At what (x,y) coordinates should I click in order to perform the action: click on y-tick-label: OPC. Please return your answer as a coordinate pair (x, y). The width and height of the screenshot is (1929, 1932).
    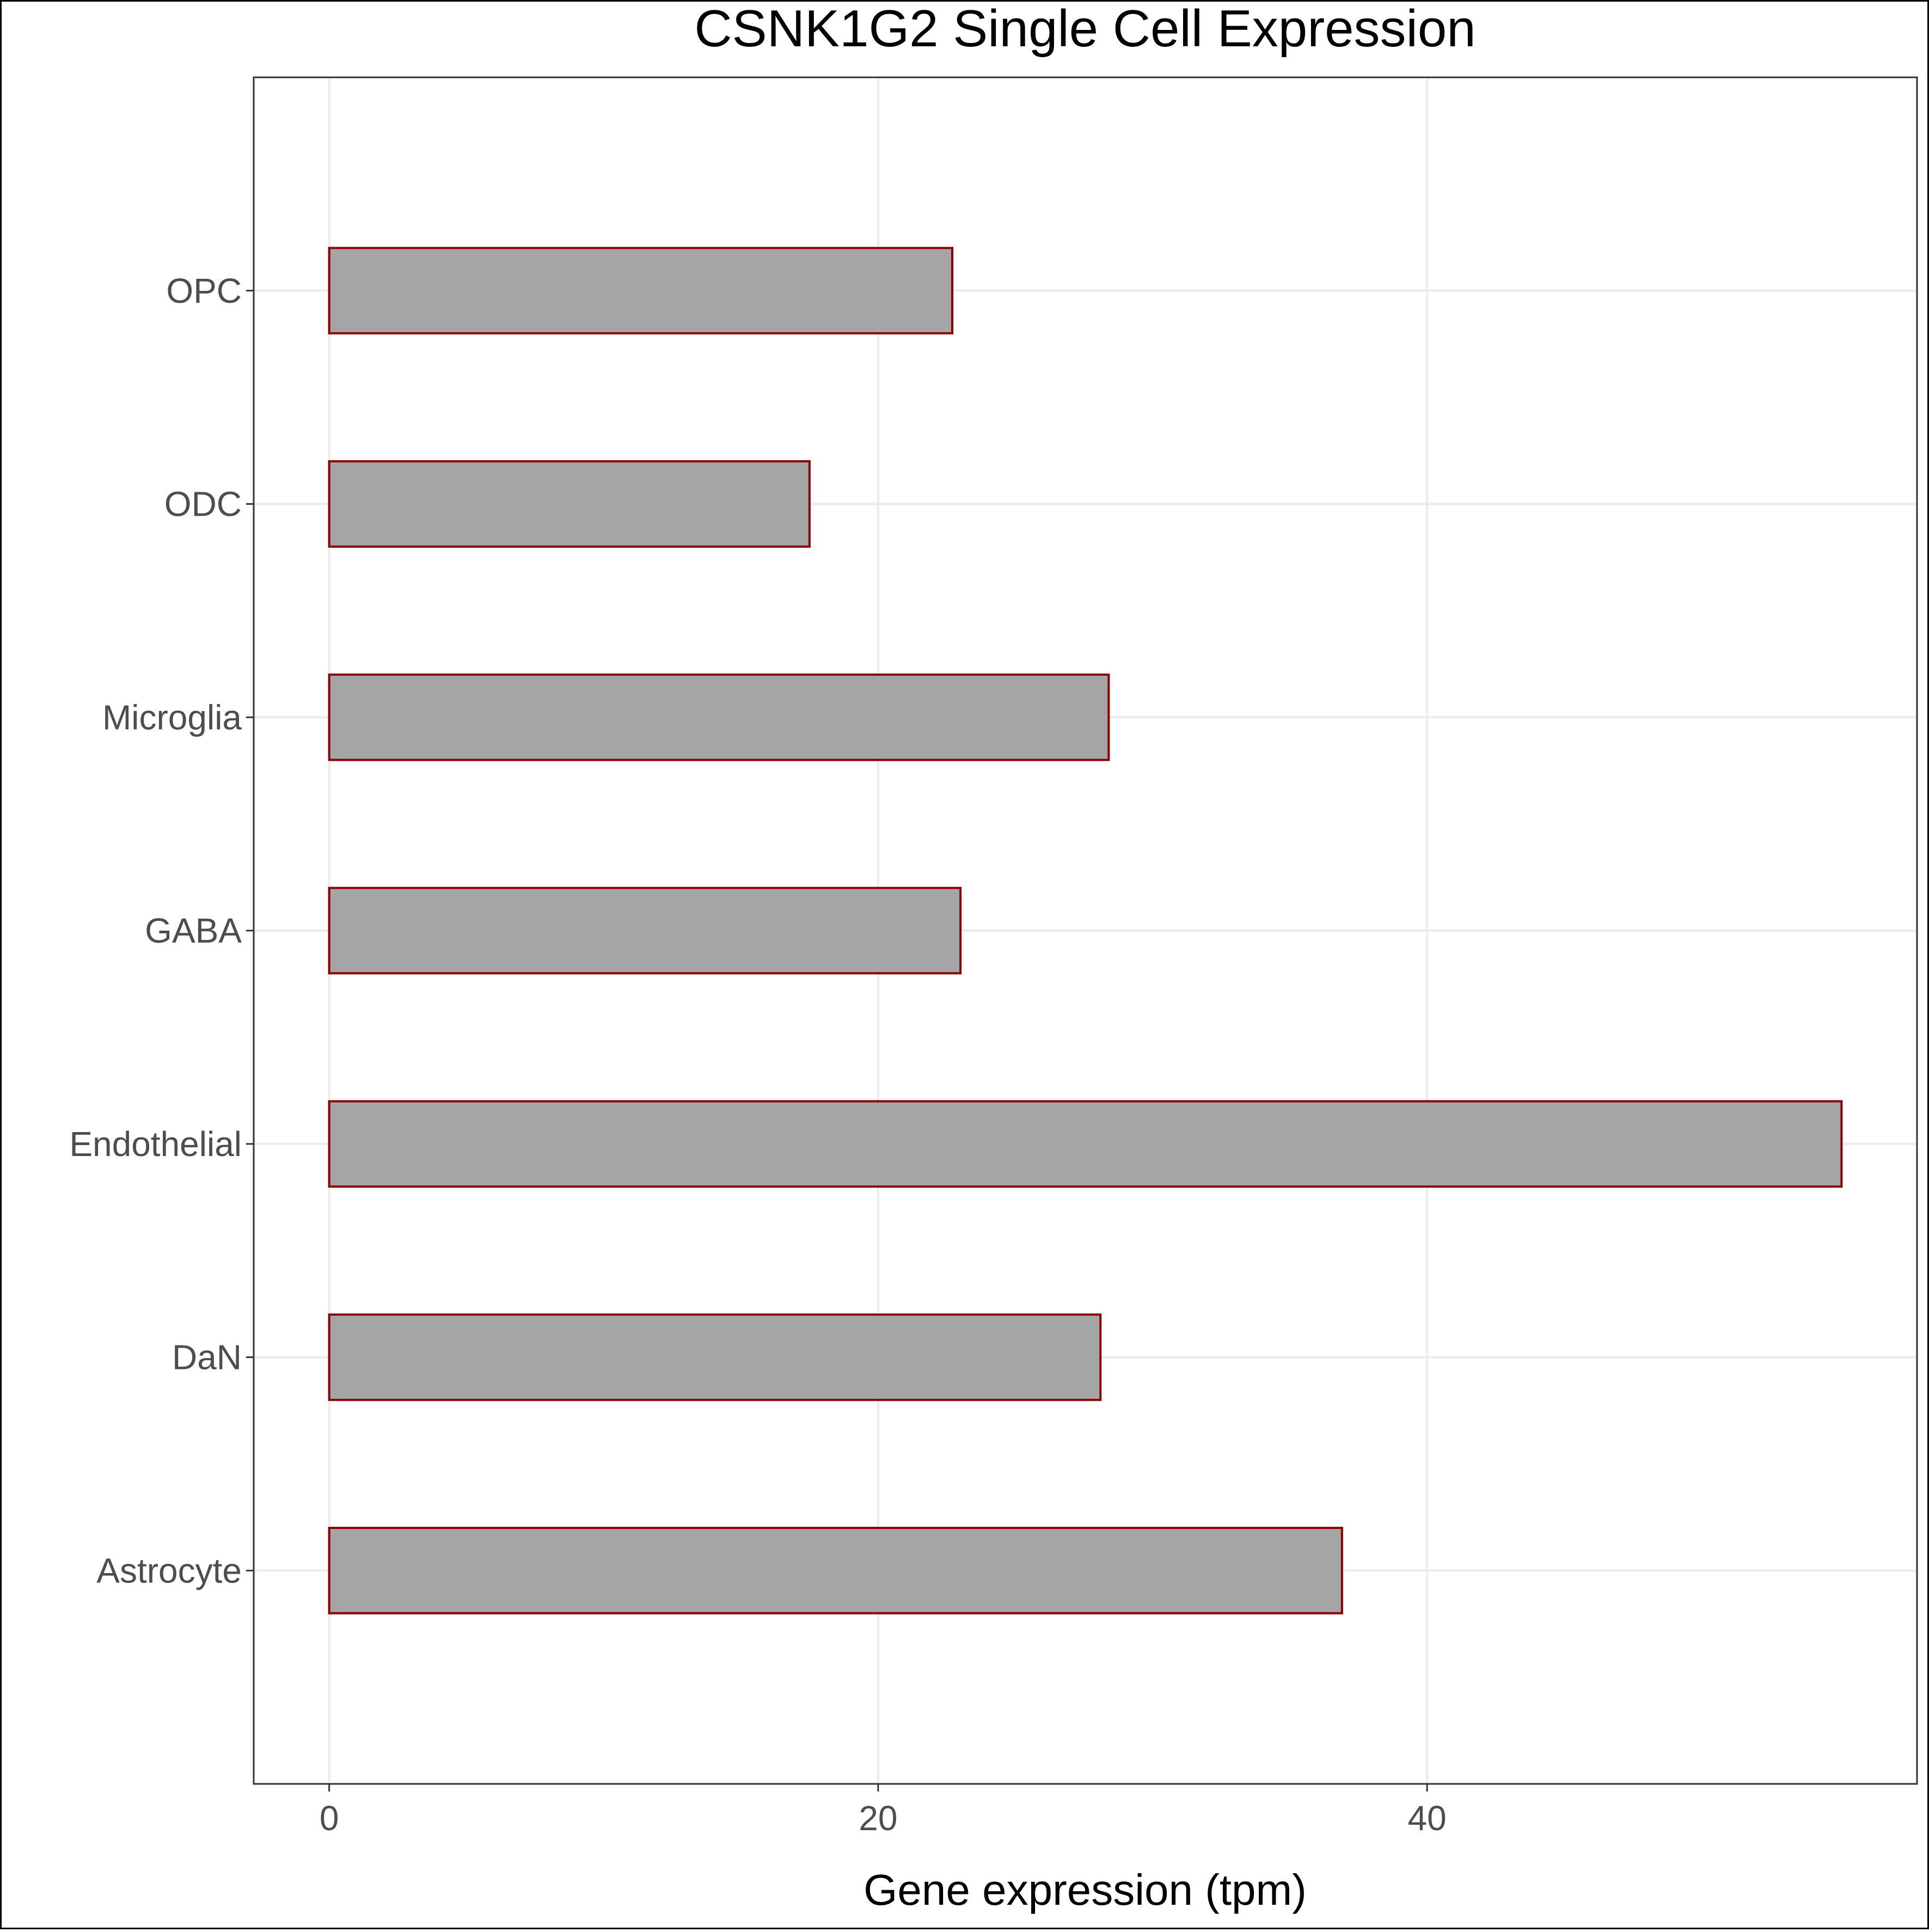
    Looking at the image, I should click on (204, 291).